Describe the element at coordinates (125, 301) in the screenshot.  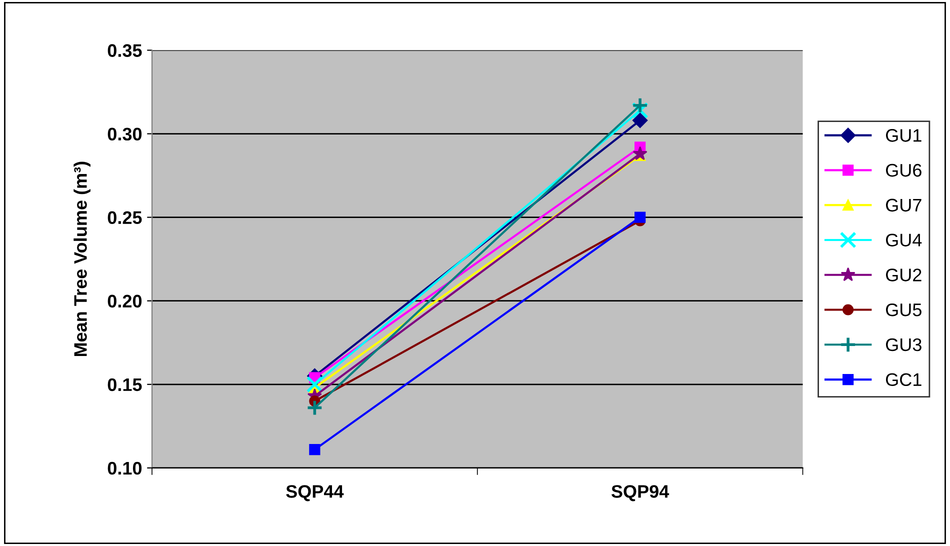
I see `y-tick-label: 0.20` at that location.